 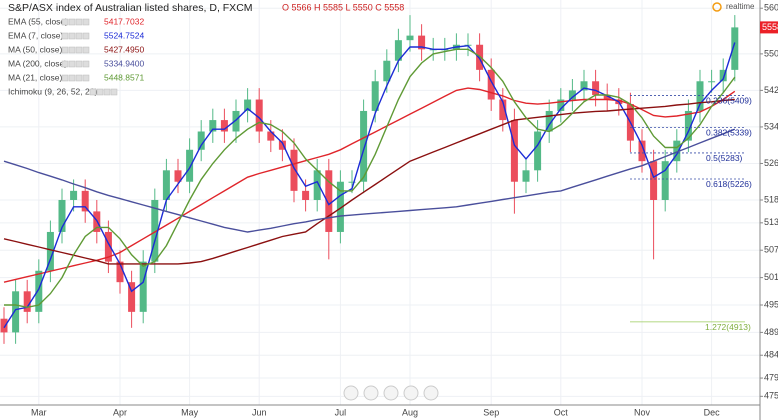 What do you see at coordinates (343, 7) in the screenshot?
I see `ohlc-text: O 5566 H 5585 L 5550 C 5558` at bounding box center [343, 7].